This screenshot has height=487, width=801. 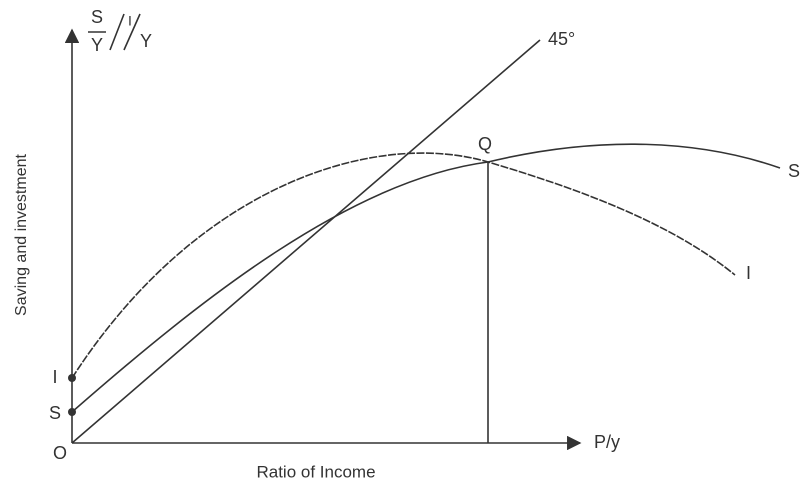 What do you see at coordinates (748, 273) in the screenshot?
I see `curve-label: I` at bounding box center [748, 273].